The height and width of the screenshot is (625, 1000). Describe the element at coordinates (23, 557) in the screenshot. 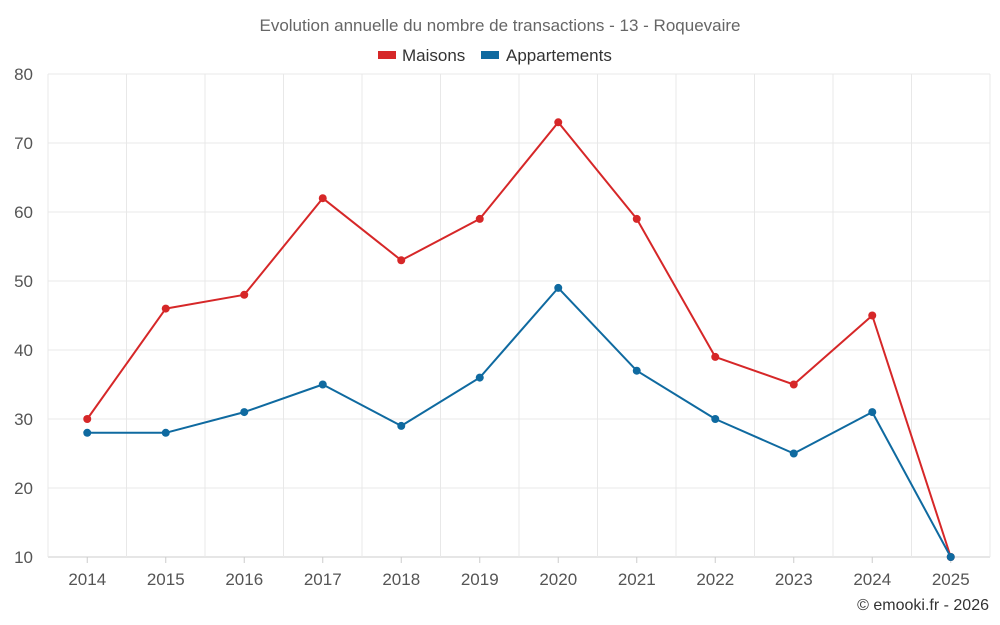

I see `y-tick-label: 10` at that location.